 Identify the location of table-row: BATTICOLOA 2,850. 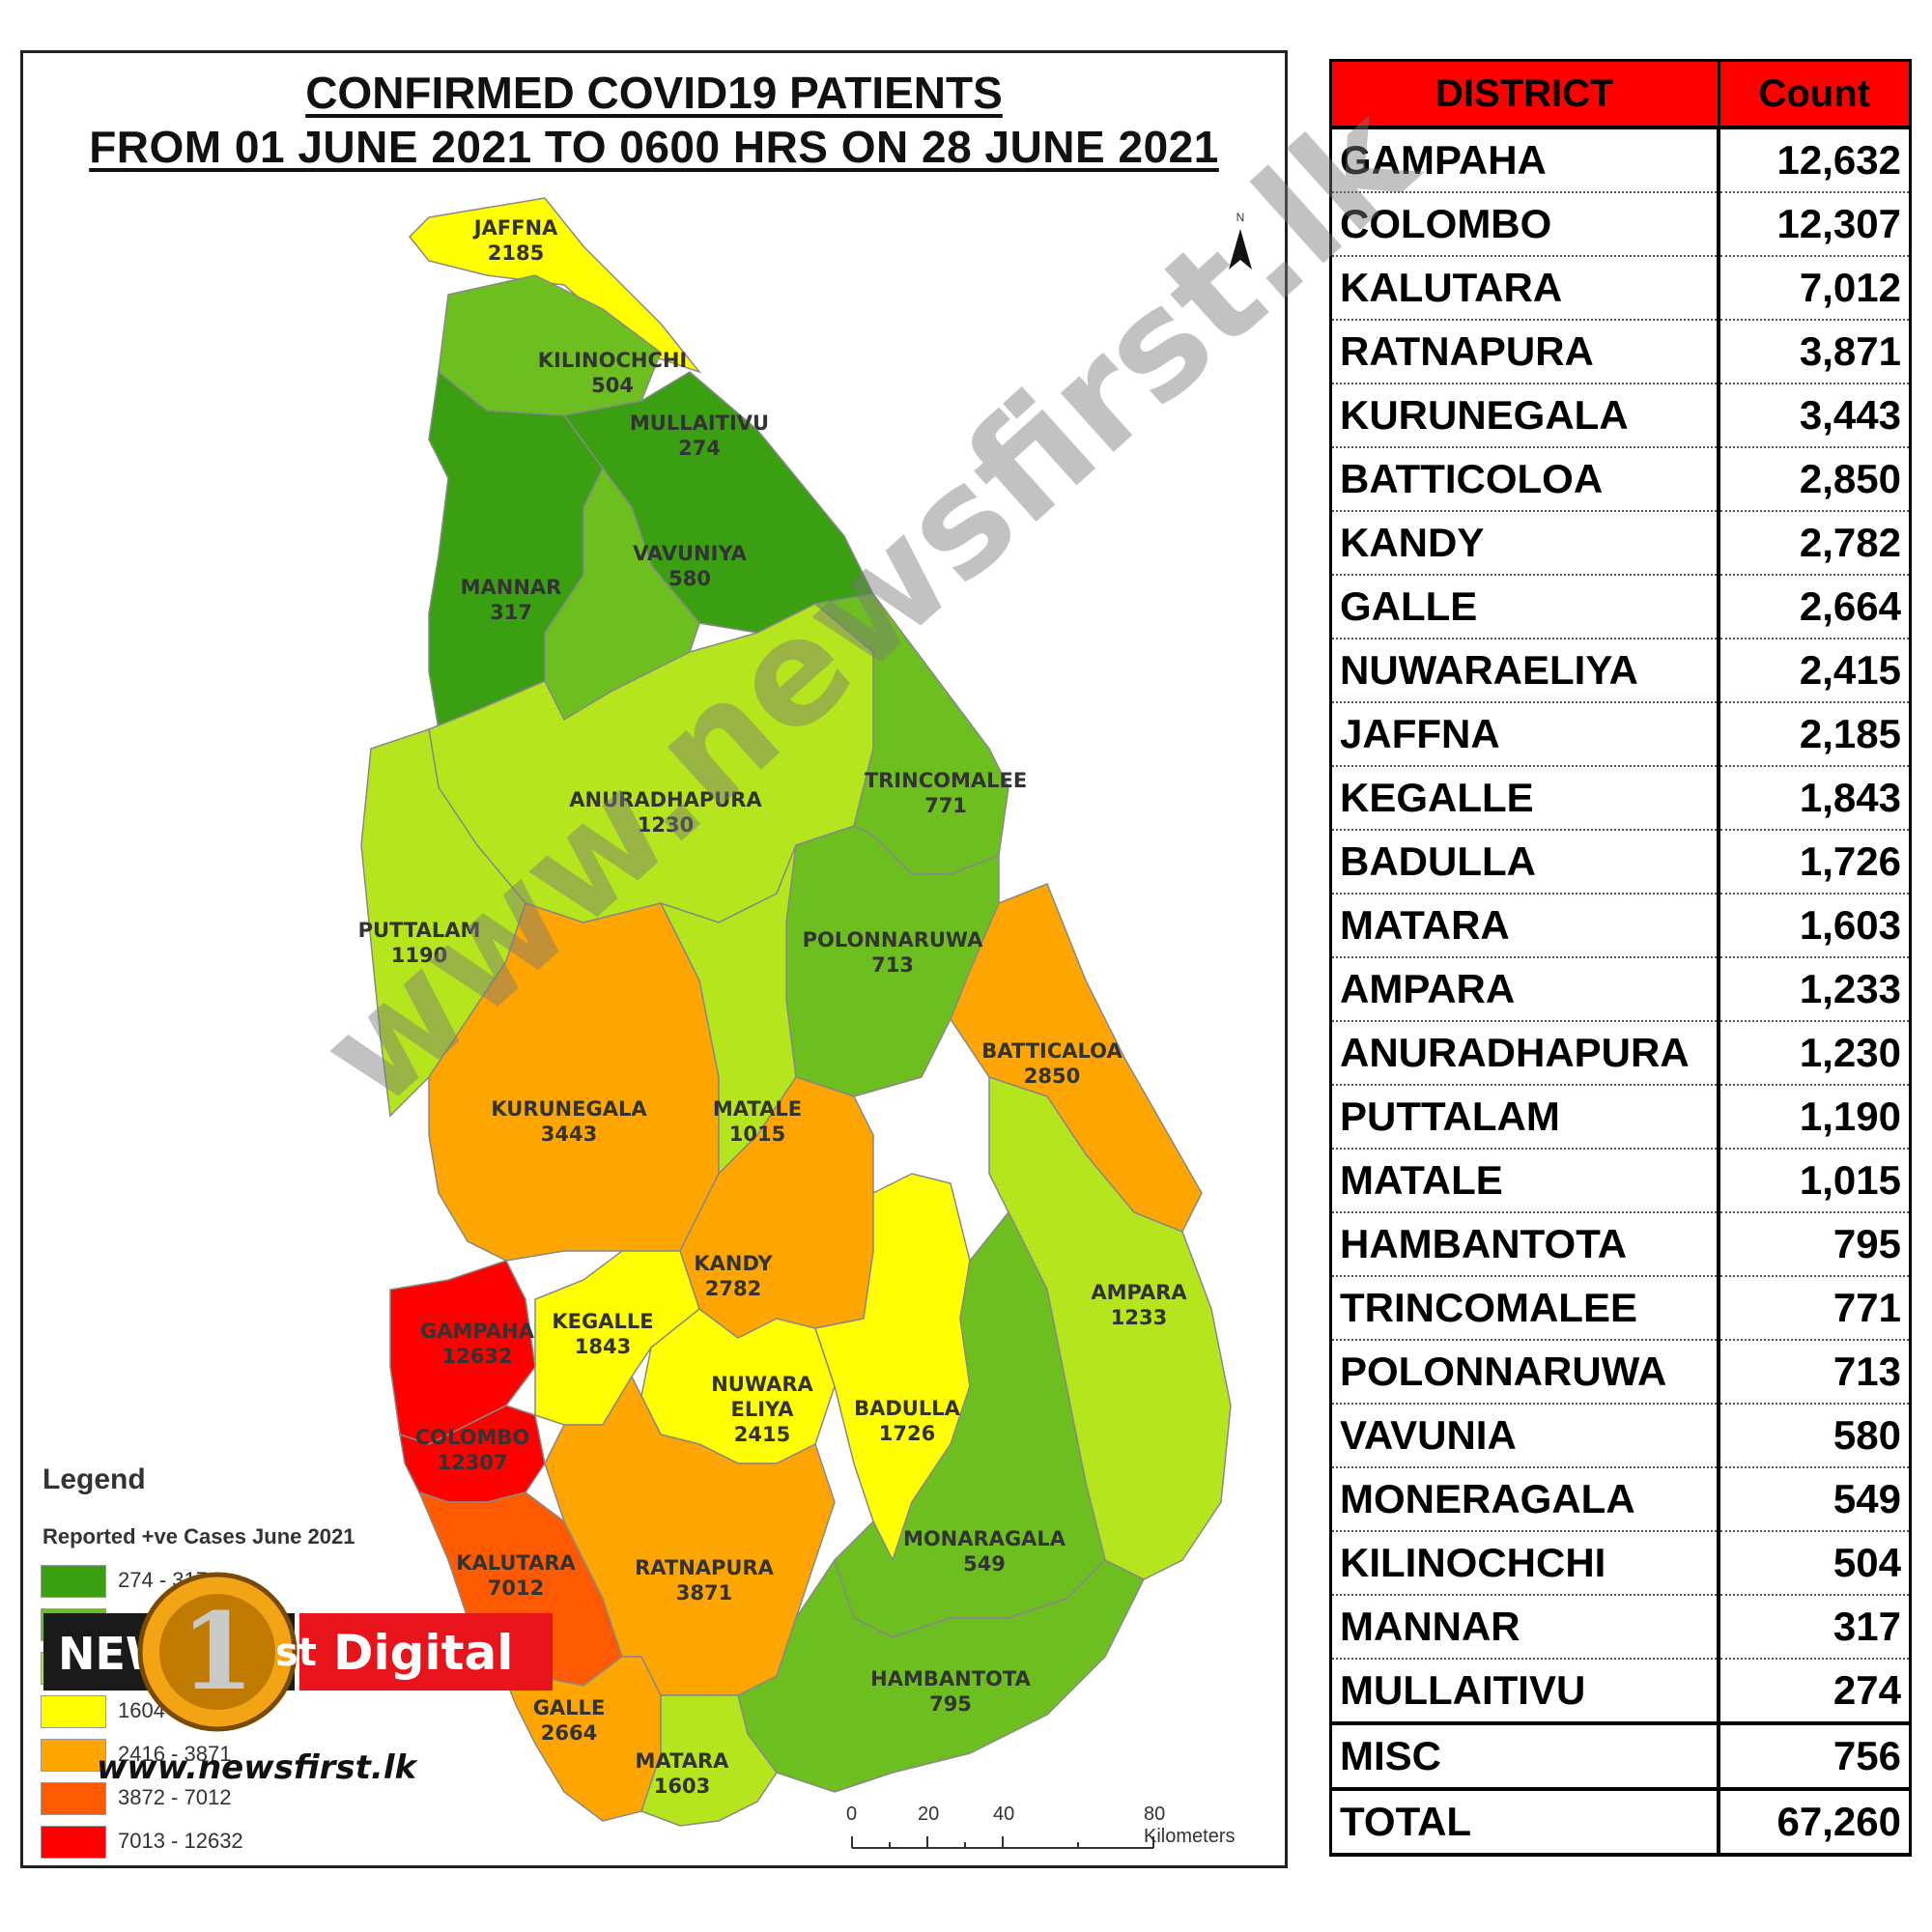
(1620, 479).